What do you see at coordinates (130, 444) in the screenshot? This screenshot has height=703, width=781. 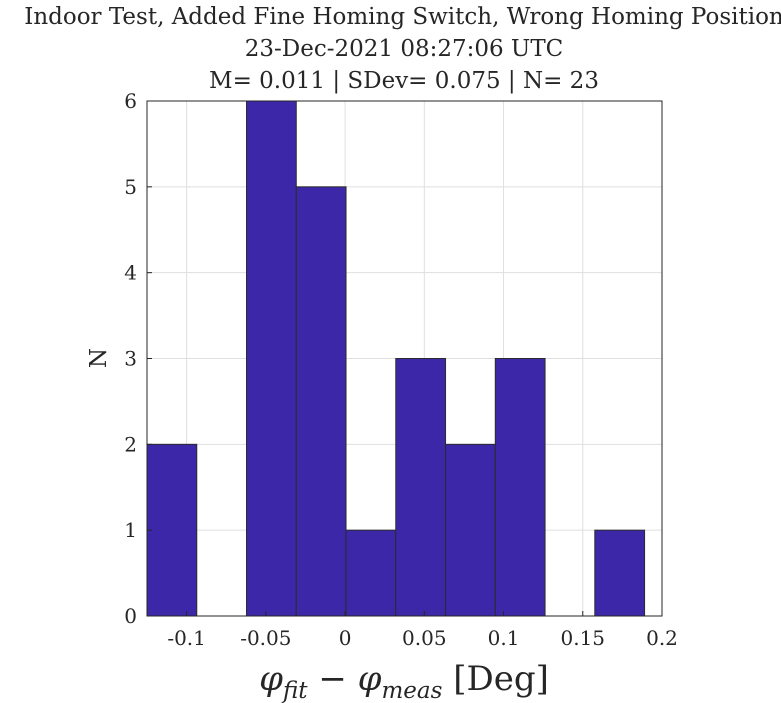 I see `y-tick-label: 2` at bounding box center [130, 444].